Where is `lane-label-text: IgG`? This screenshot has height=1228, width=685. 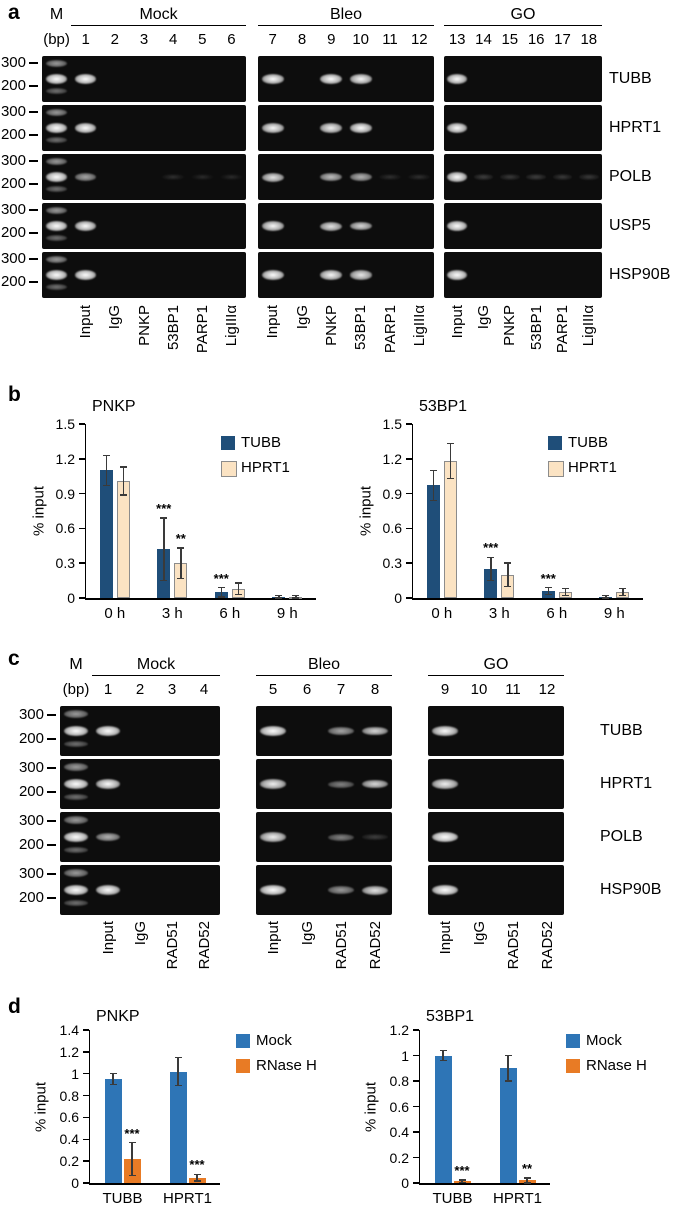 lane-label-text: IgG is located at coordinates (302, 317).